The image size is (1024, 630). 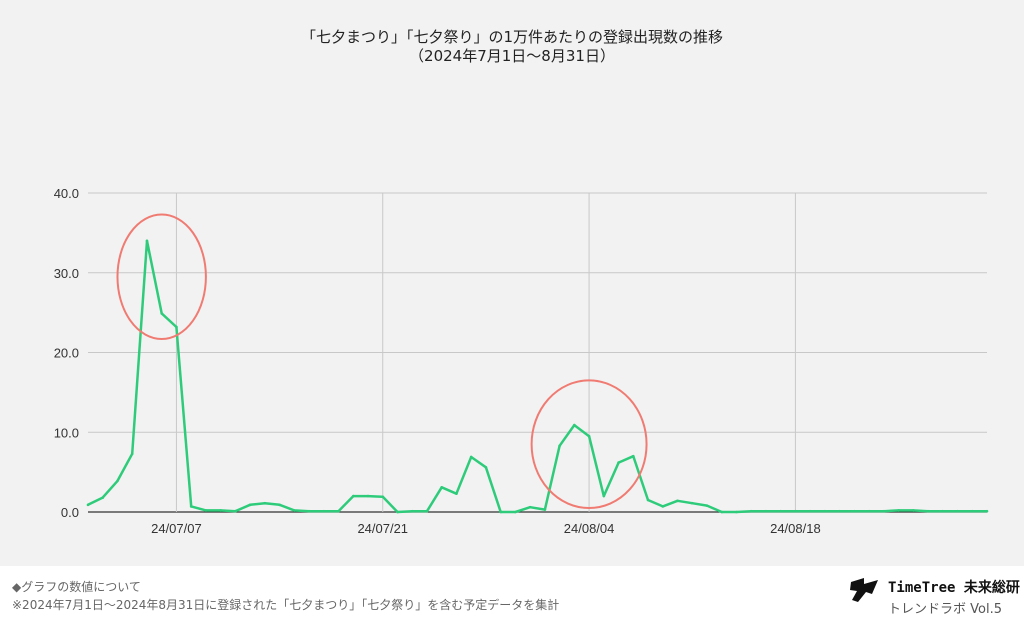 What do you see at coordinates (954, 588) in the screenshot?
I see `brand-name: TimeTree 未来総研` at bounding box center [954, 588].